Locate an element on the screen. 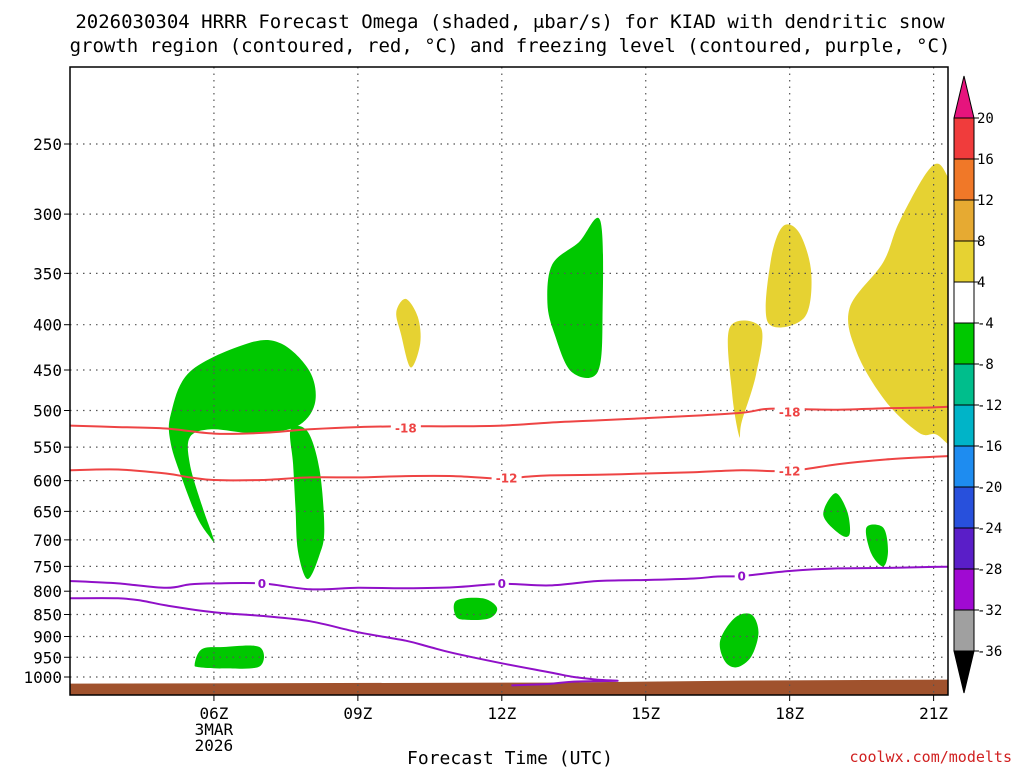  y-tick-label: 500 is located at coordinates (47, 411).